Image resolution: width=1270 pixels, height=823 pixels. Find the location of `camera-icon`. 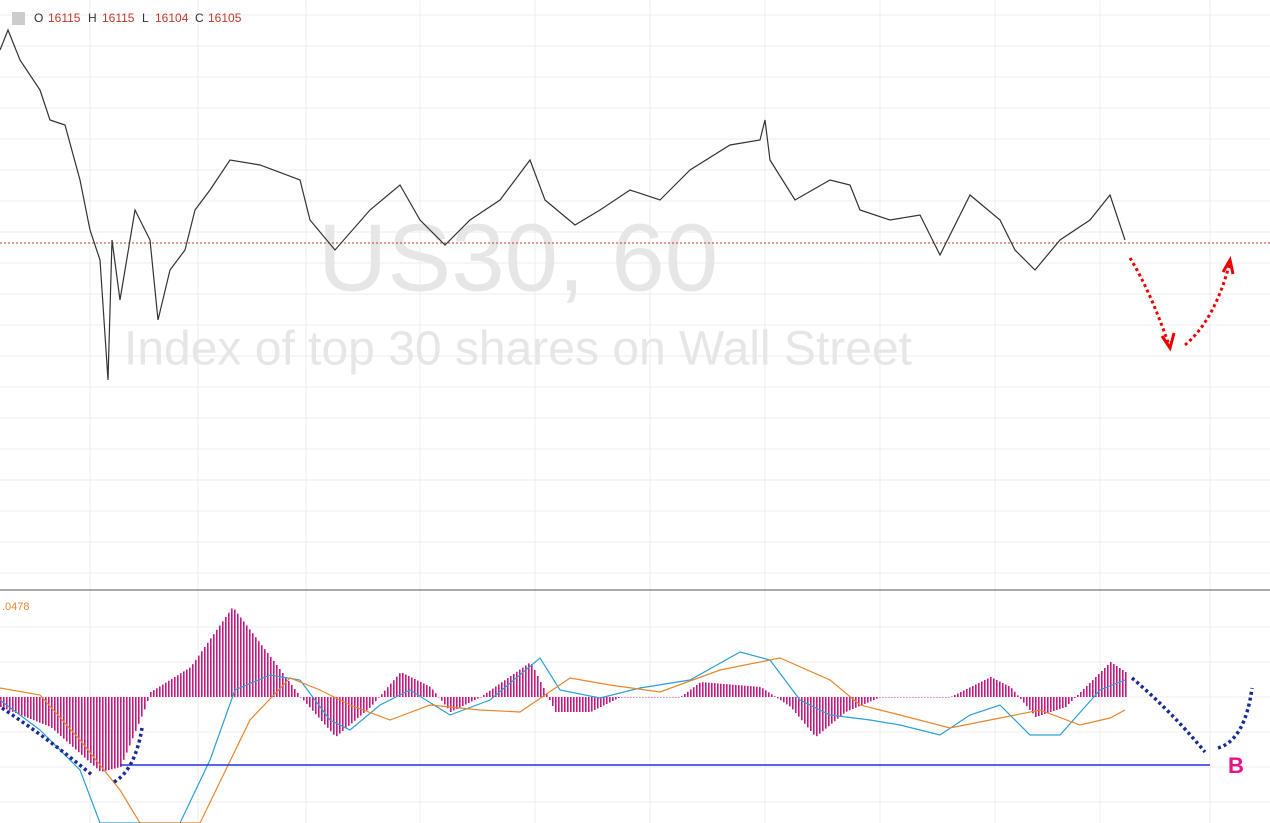

camera-icon is located at coordinates (18, 18).